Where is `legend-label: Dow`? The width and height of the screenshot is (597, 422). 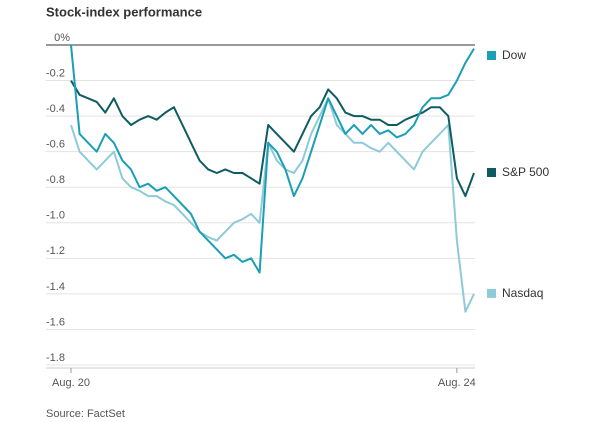 legend-label: Dow is located at coordinates (514, 55).